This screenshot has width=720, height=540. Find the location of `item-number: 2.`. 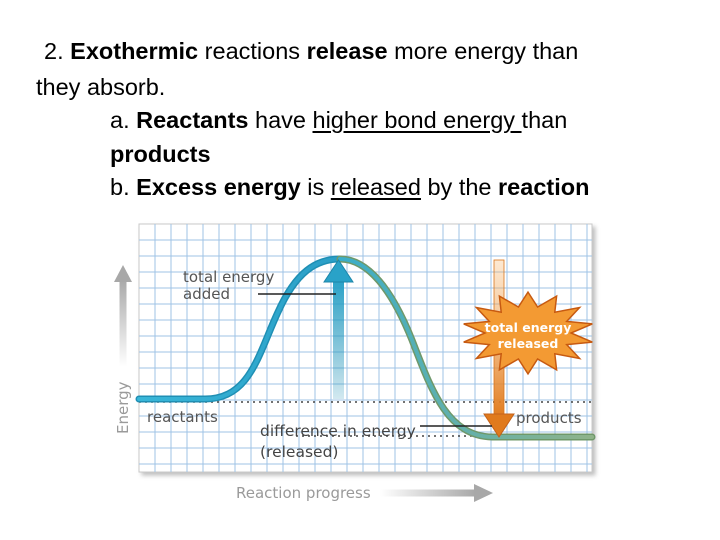

item-number: 2. is located at coordinates (57, 51).